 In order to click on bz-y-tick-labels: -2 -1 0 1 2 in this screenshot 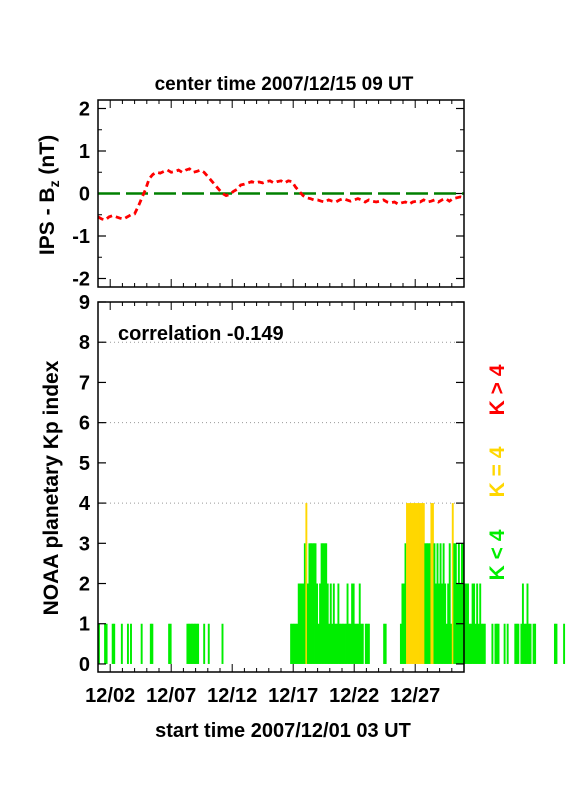, I will do `click(81, 195)`.